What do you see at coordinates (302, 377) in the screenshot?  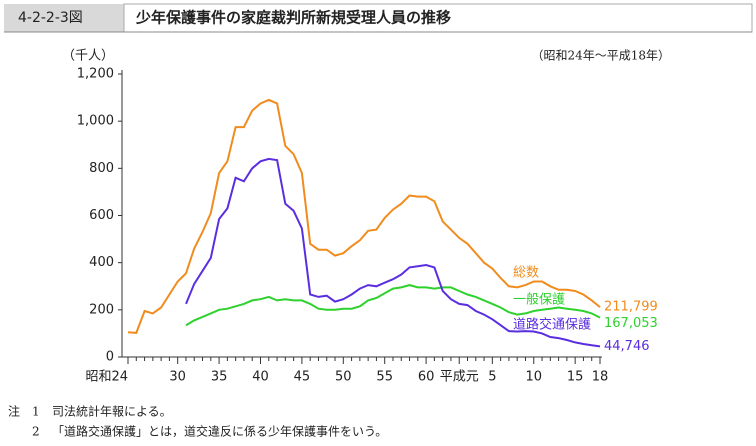 I see `x-tick-label: 45` at bounding box center [302, 377].